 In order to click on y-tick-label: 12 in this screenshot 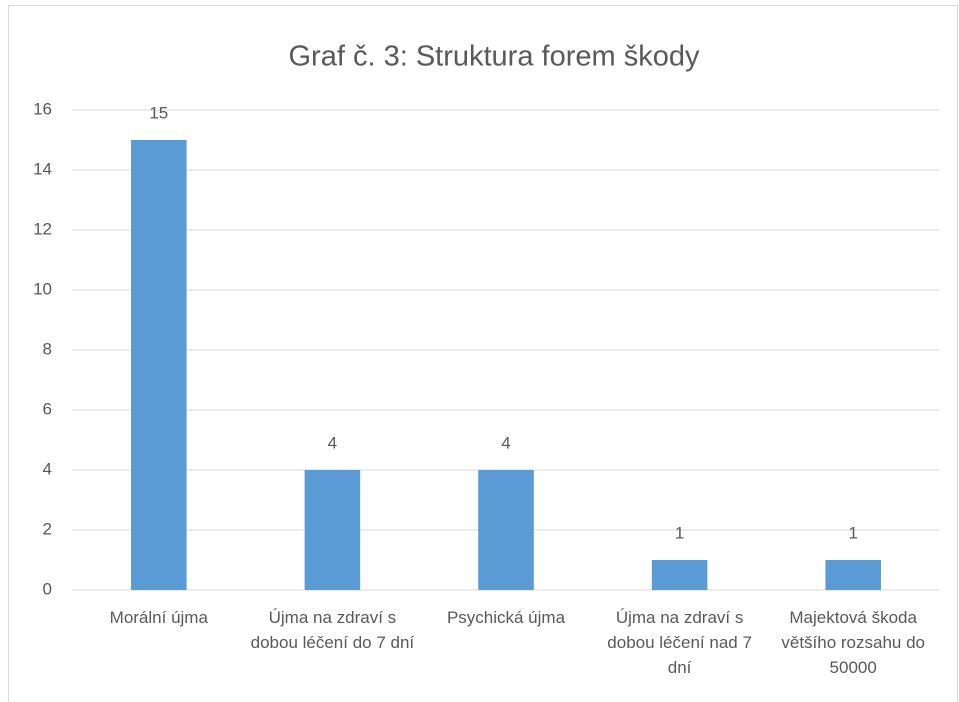, I will do `click(42, 228)`.